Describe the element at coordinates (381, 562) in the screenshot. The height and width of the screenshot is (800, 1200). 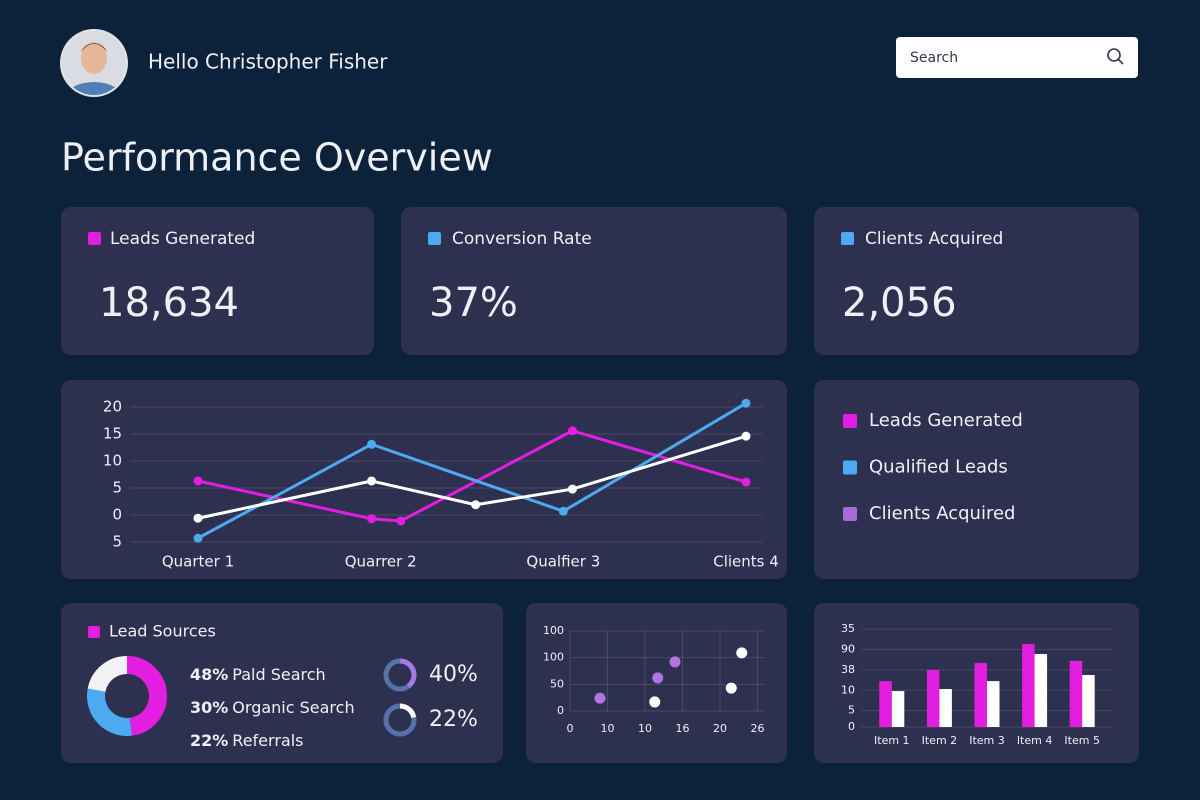
I see `x-tick-label: Quarrer 2` at that location.